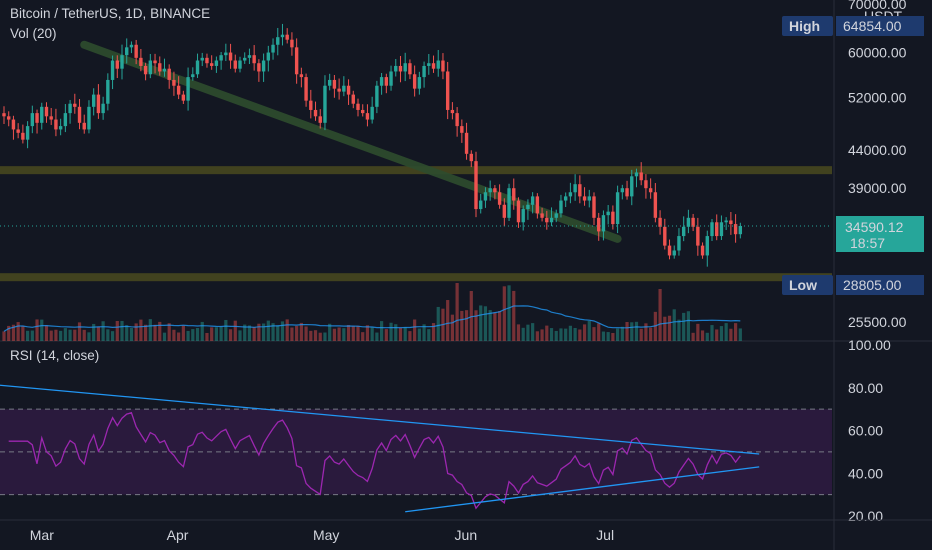 Image resolution: width=932 pixels, height=550 pixels. I want to click on rsi-tick-label: 20.00, so click(865, 516).